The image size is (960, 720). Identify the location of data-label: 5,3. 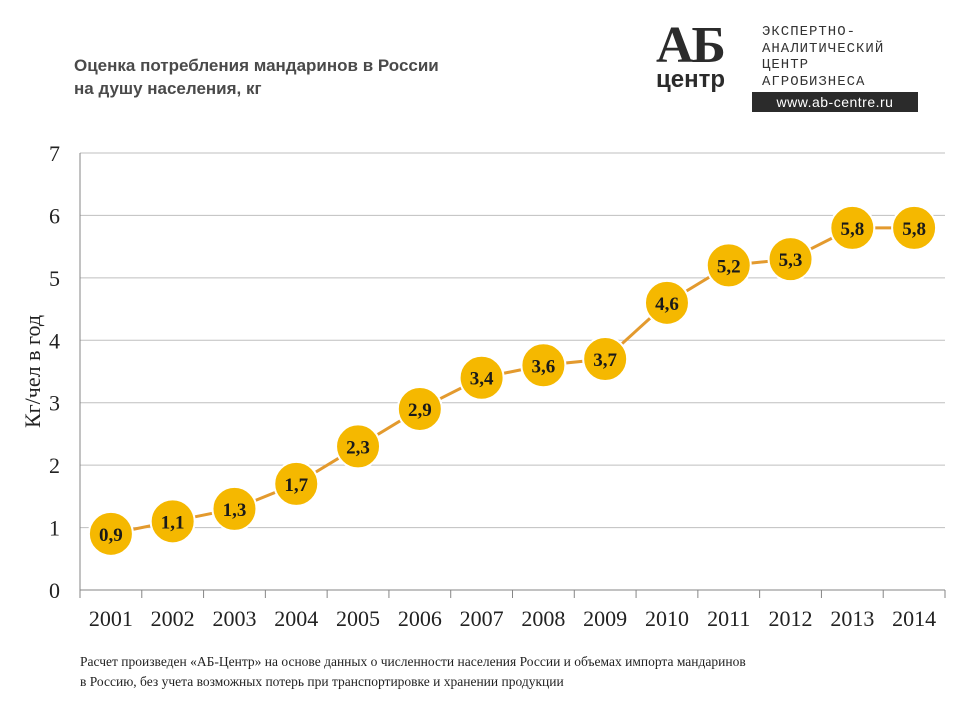
(791, 260).